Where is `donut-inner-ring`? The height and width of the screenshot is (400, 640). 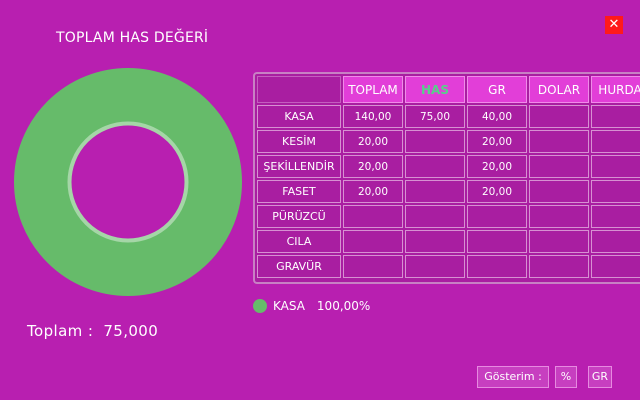 donut-inner-ring is located at coordinates (128, 182).